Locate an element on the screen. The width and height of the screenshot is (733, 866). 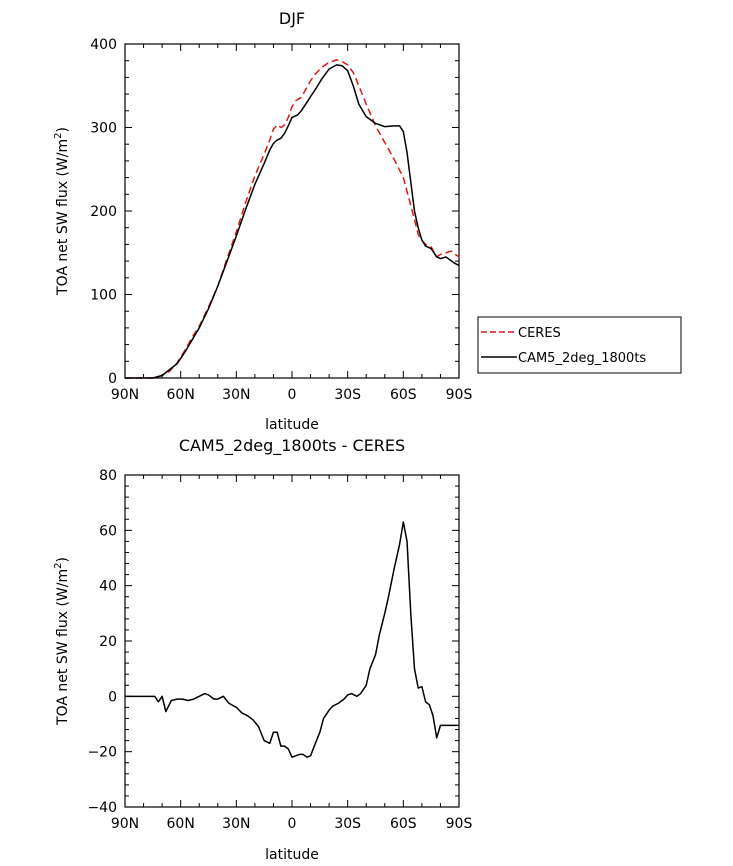
y-tick-label: 80 is located at coordinates (108, 476).